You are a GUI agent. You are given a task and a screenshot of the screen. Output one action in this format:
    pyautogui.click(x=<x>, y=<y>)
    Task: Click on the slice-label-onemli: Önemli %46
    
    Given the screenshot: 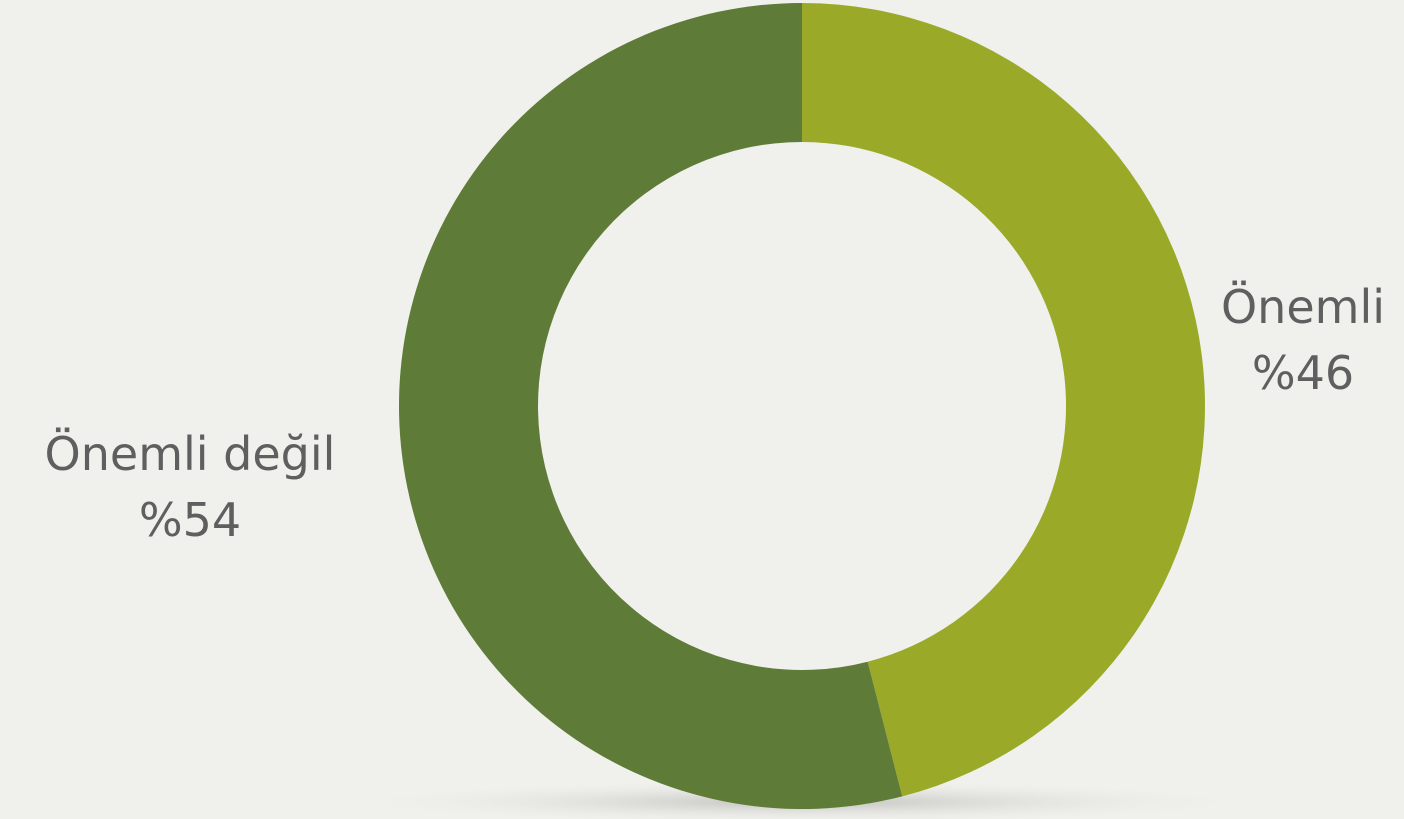 What is the action you would take?
    pyautogui.click(x=1301, y=340)
    